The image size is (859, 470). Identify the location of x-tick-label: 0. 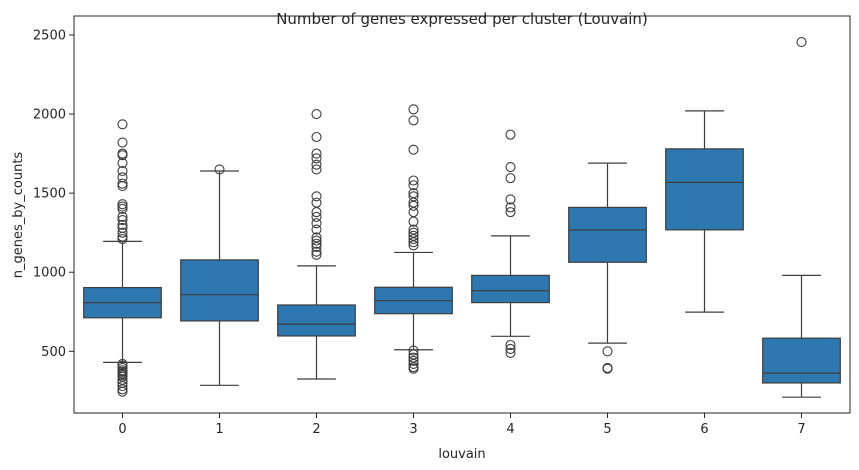
(122, 429).